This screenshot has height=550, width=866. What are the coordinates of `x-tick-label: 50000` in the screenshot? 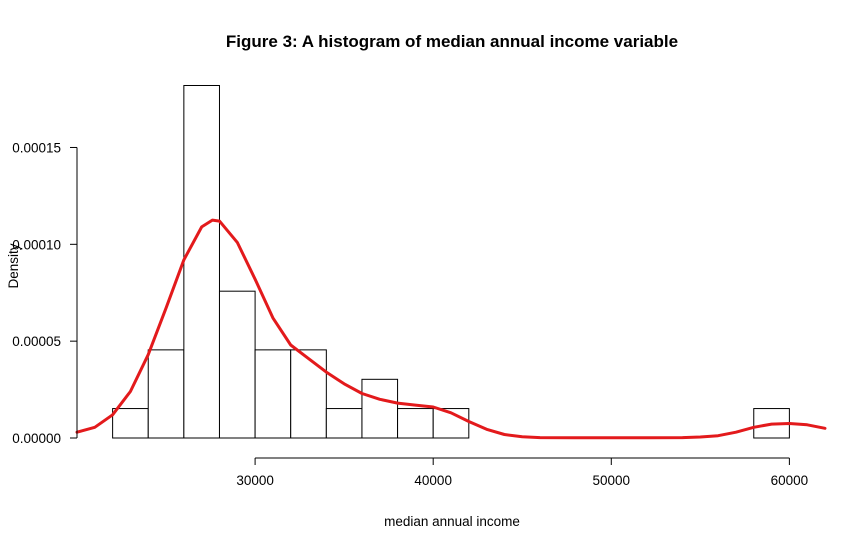 It's located at (612, 480).